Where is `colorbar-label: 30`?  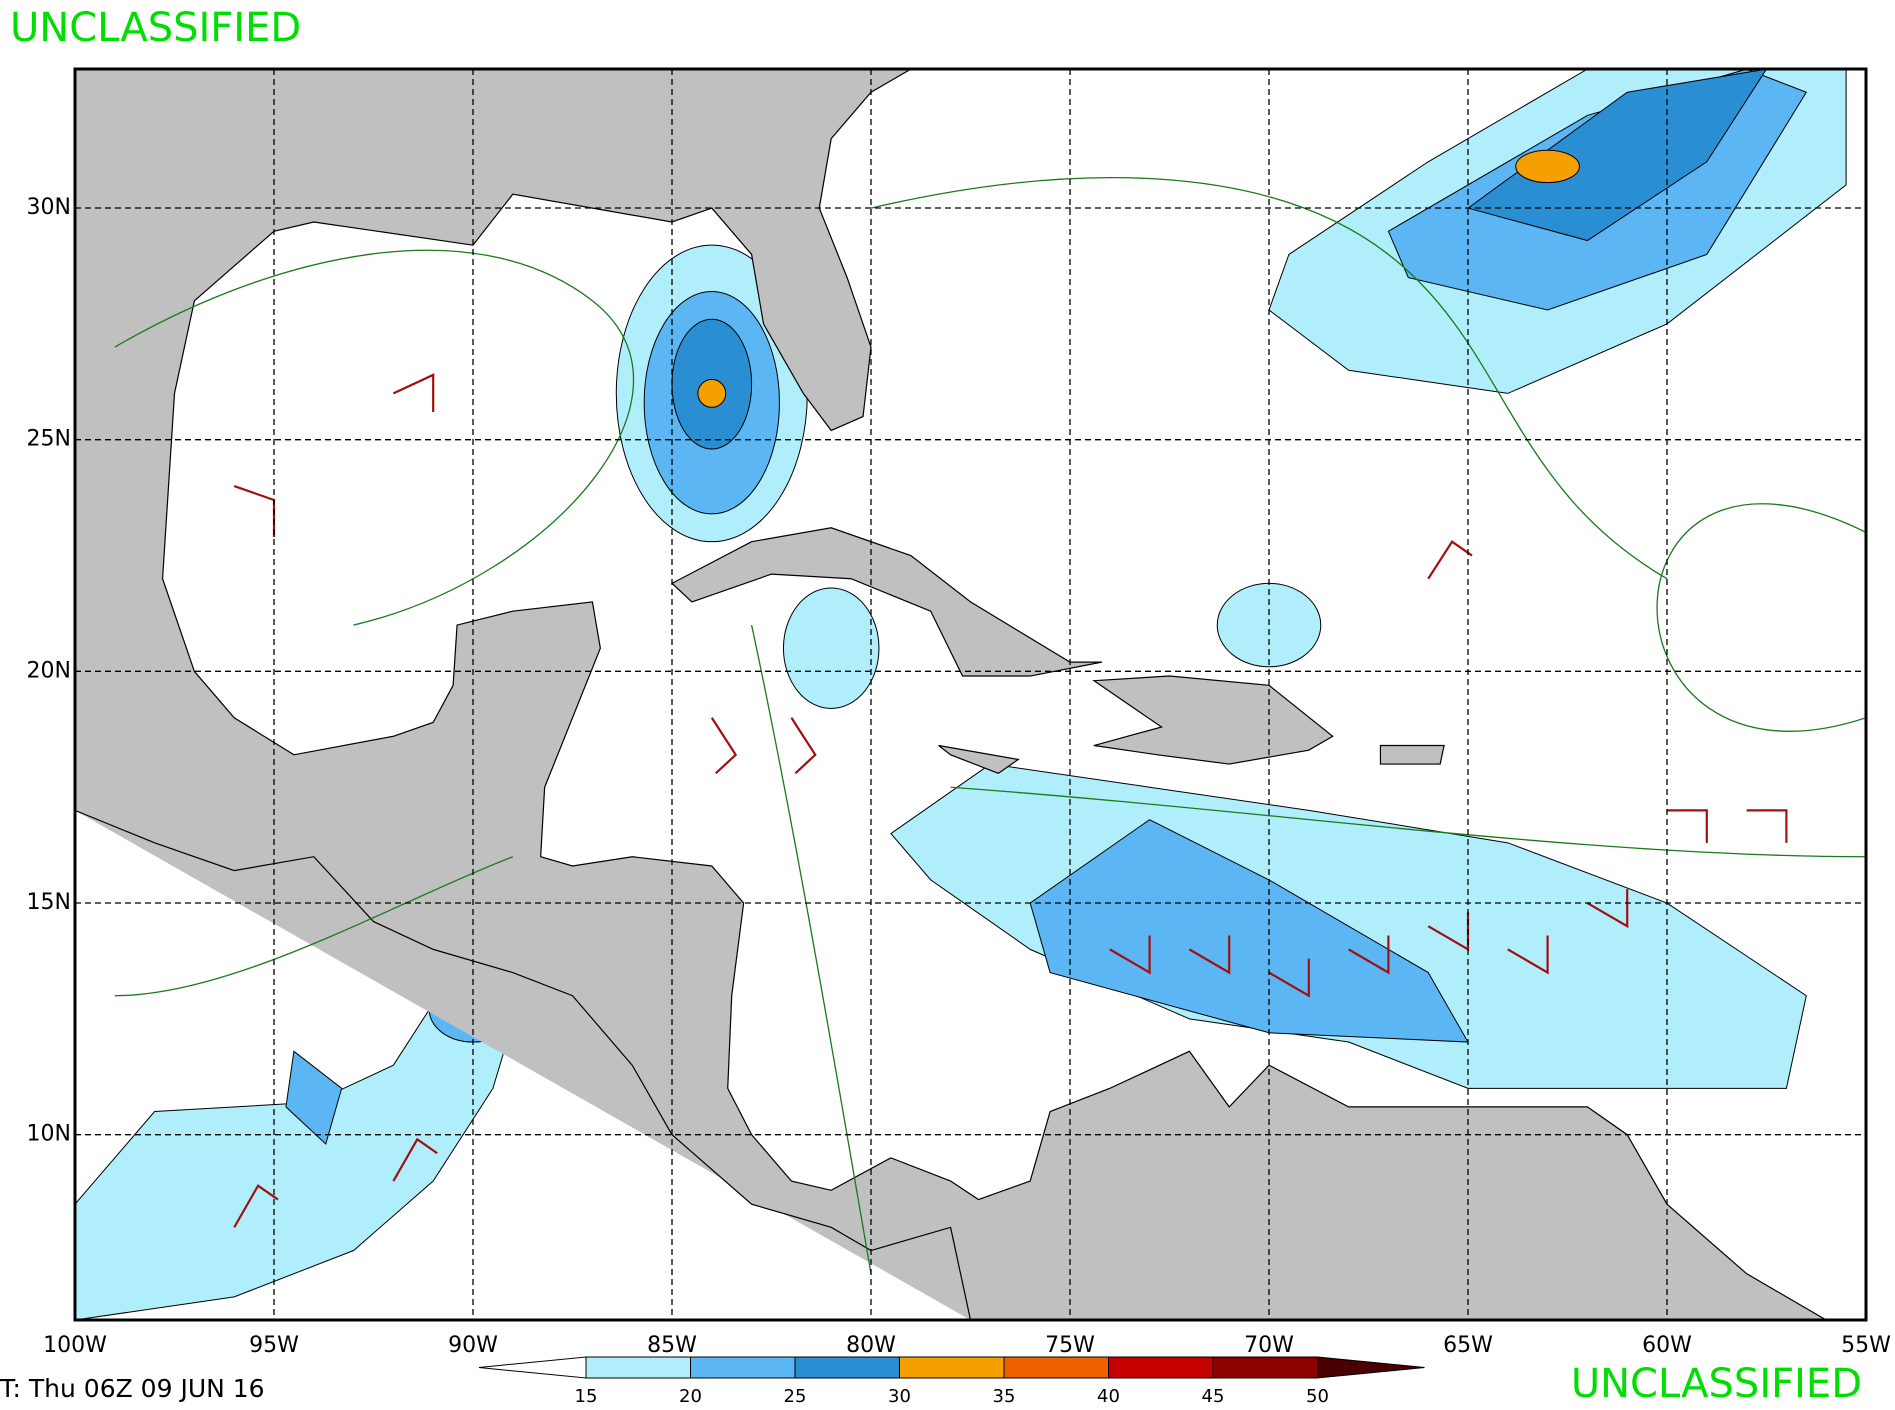 colorbar-label: 30 is located at coordinates (899, 1396).